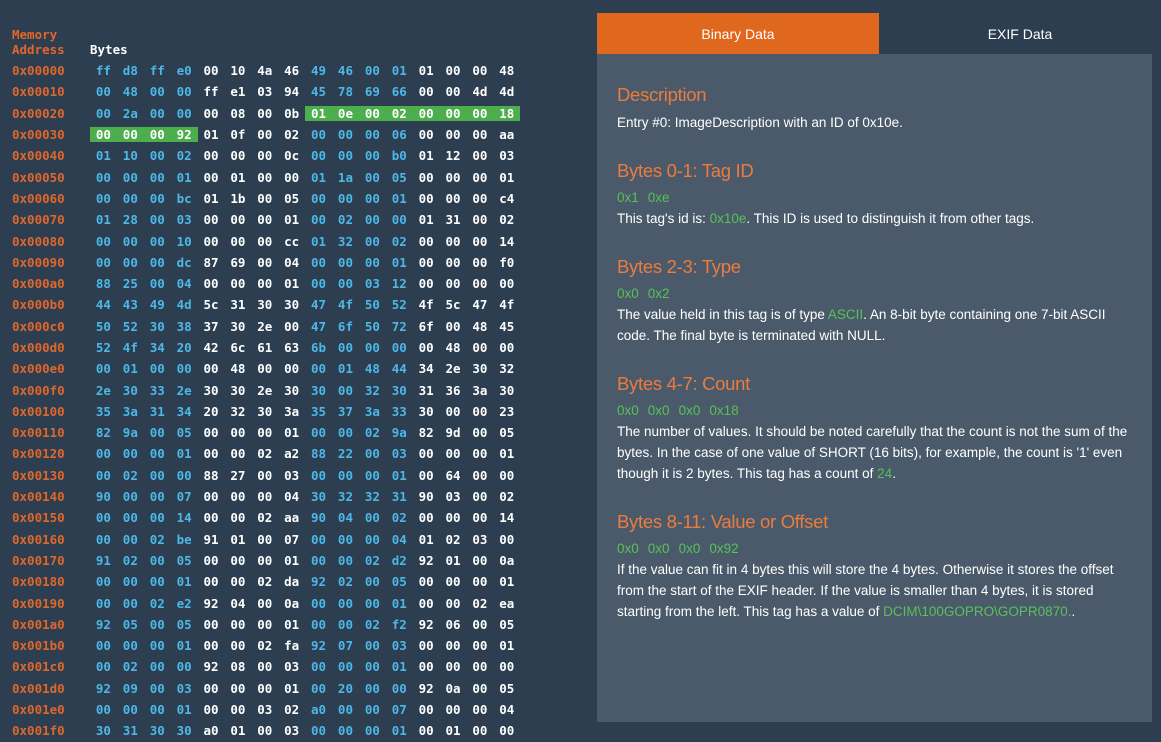 The width and height of the screenshot is (1161, 742). Describe the element at coordinates (130, 433) in the screenshot. I see `hex-byte: 9a` at that location.